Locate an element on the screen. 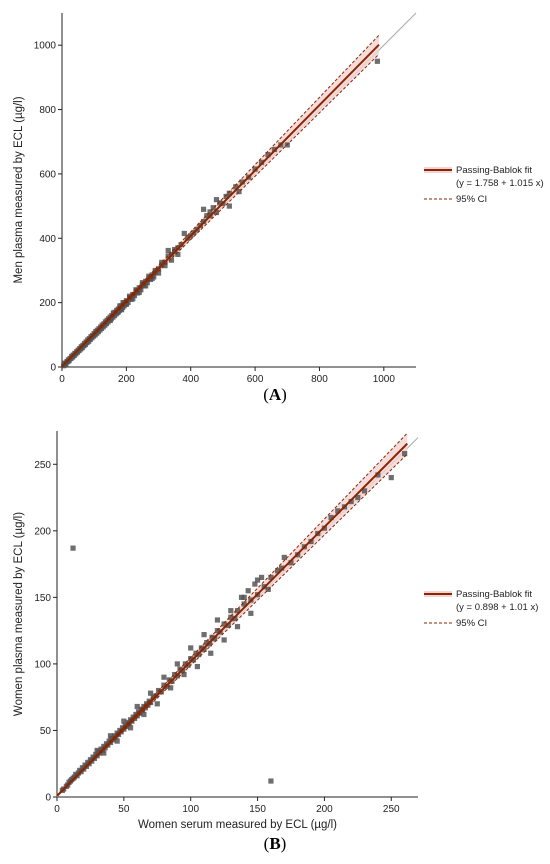 The image size is (550, 864). y-tick-label: 1000 is located at coordinates (45, 46).